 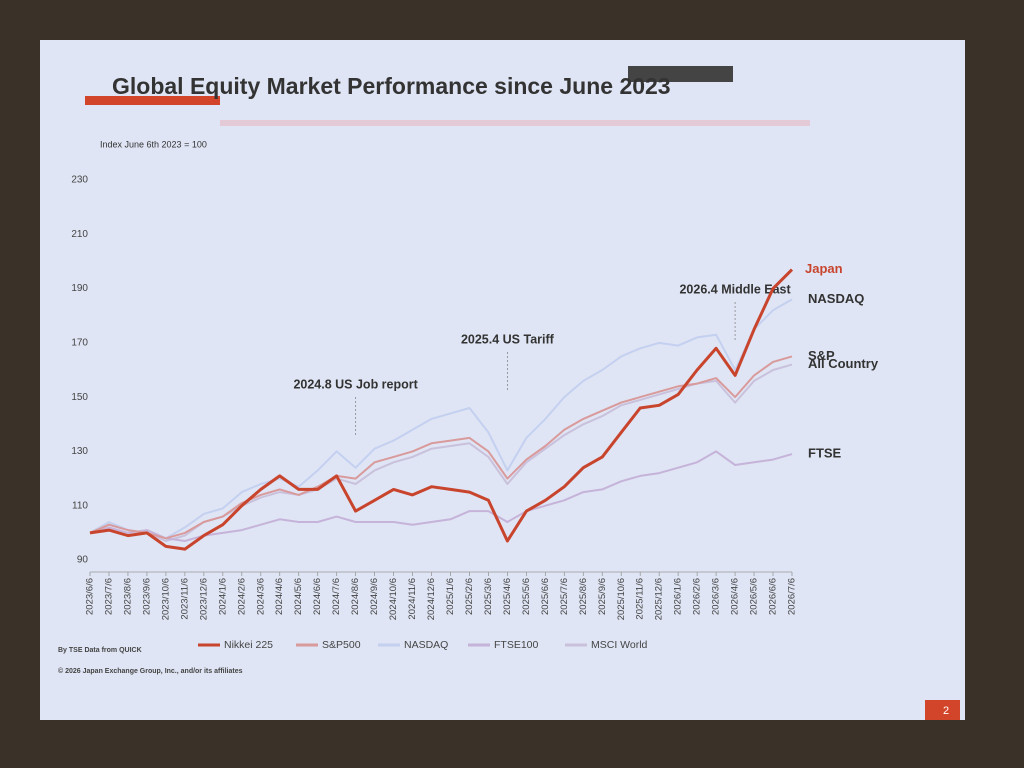 I want to click on x-tick-label: 2025/5/6, so click(x=526, y=596).